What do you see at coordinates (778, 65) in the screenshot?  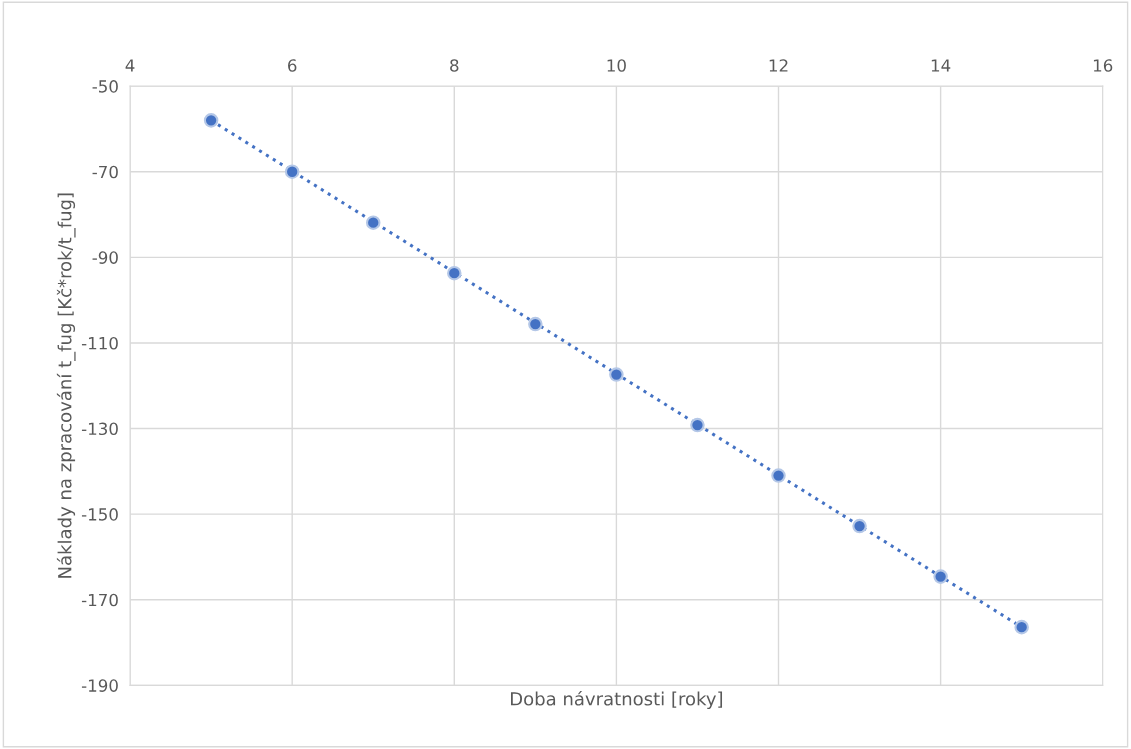 I see `x-tick-label: 12` at bounding box center [778, 65].